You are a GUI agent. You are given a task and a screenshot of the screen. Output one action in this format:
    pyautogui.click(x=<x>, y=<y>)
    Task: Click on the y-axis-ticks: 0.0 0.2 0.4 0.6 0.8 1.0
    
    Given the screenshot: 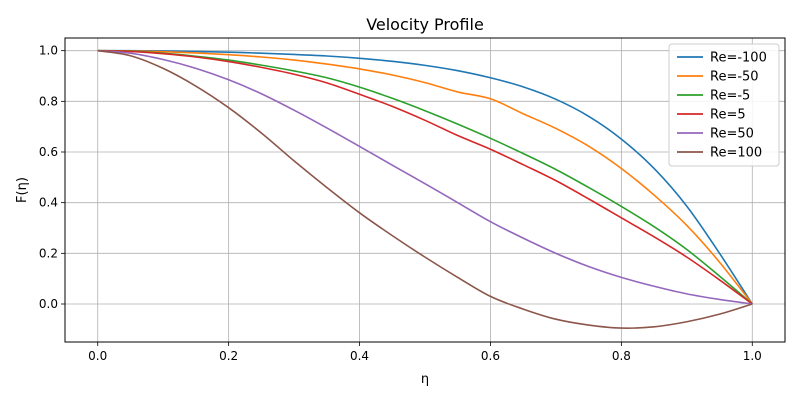 What is the action you would take?
    pyautogui.click(x=52, y=177)
    